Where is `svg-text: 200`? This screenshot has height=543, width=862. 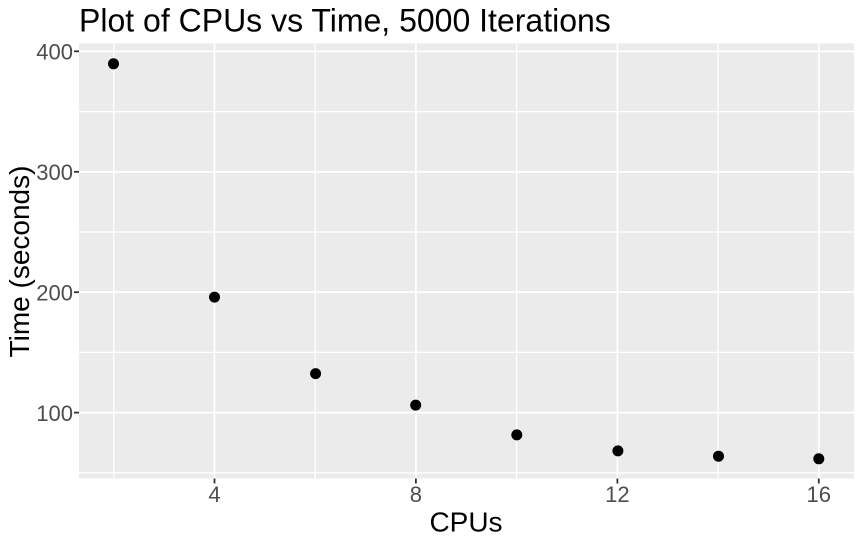 svg-text: 200 is located at coordinates (54, 293).